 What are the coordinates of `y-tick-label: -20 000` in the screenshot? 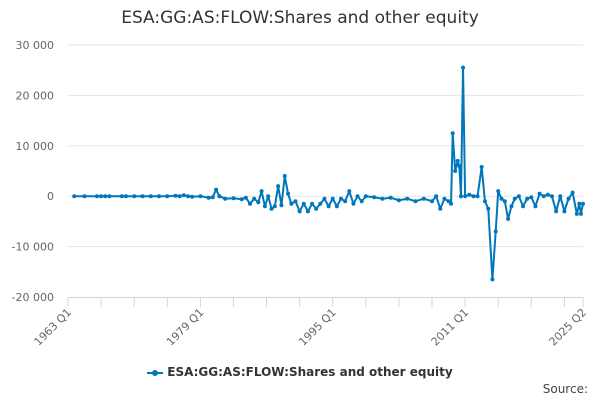 It's located at (33, 297).